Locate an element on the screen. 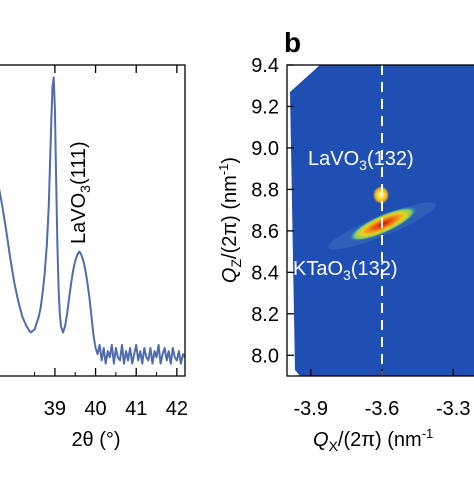 Image resolution: width=474 pixels, height=479 pixels. panel-b-x-ticks: -3.9 -3.6 -3.3 is located at coordinates (382, 394).